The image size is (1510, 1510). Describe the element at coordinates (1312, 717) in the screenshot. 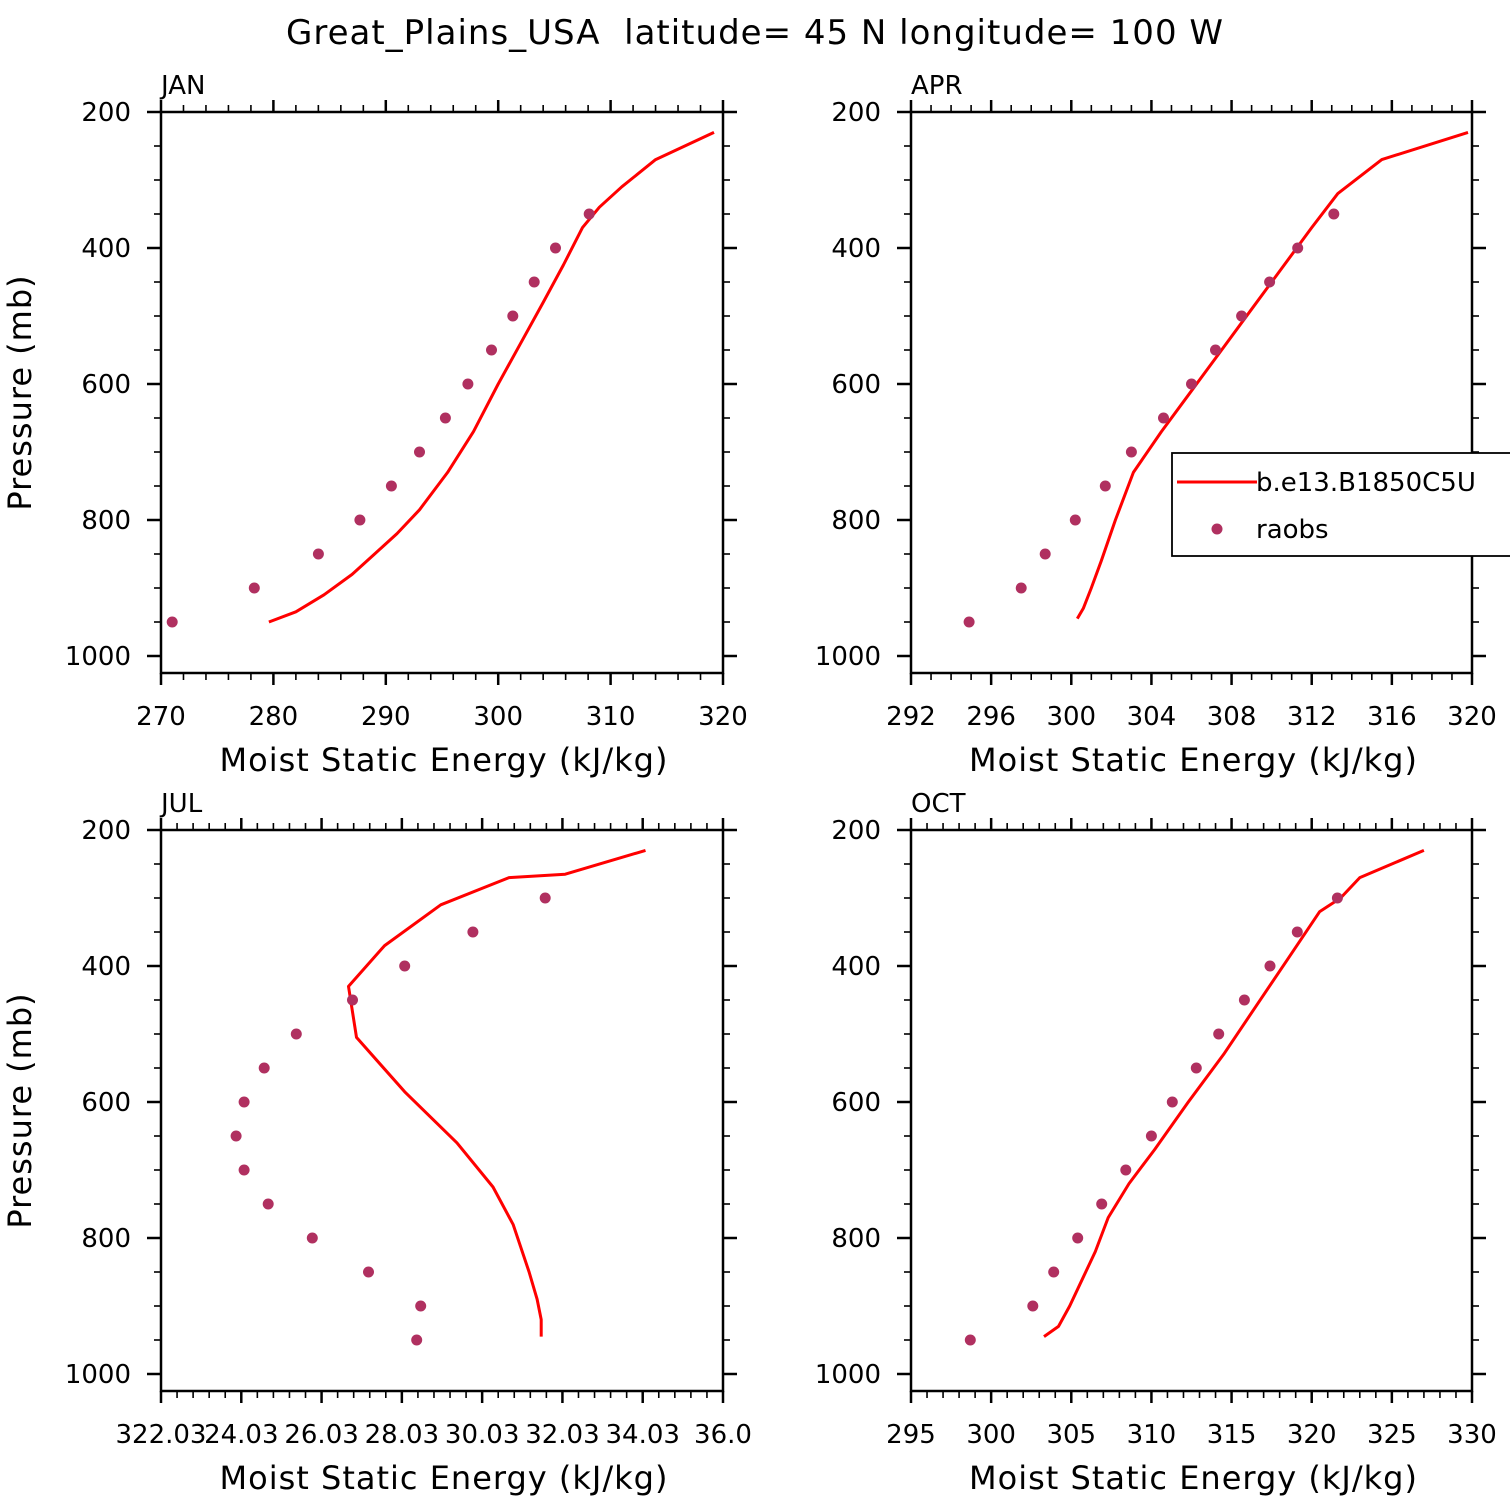

I see `x-tick-label: 312` at that location.